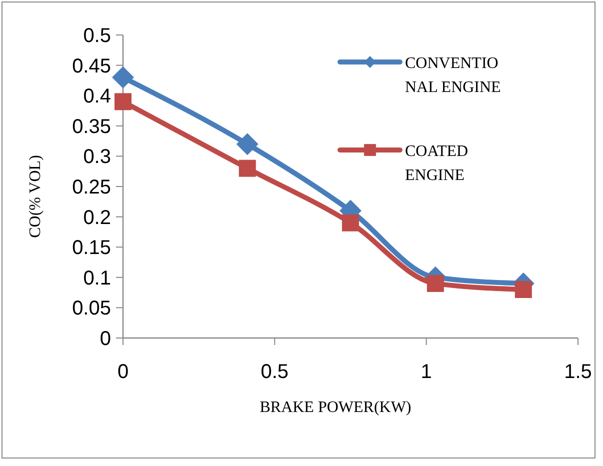 This screenshot has width=603, height=466. Describe the element at coordinates (336, 407) in the screenshot. I see `x-axis-title: BRAKE POWER(KW)` at that location.